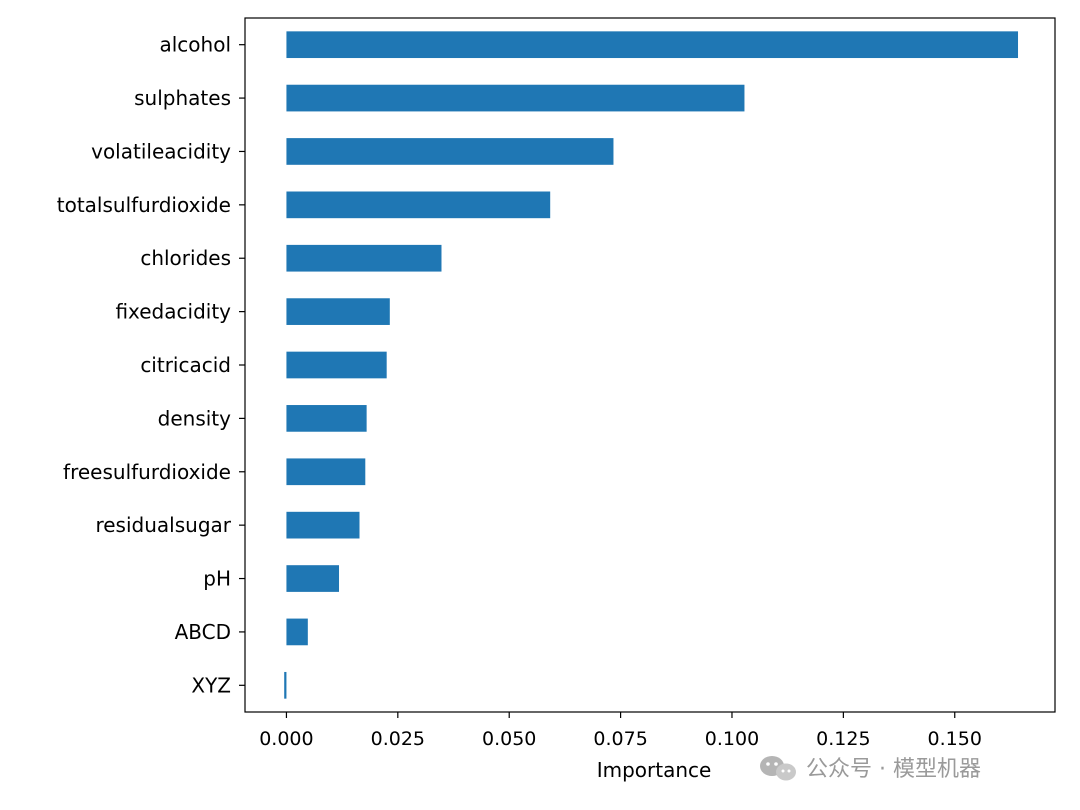 The height and width of the screenshot is (810, 1080). What do you see at coordinates (147, 472) in the screenshot?
I see `category-label-freesulfurdioxide: freesulfurdioxide` at bounding box center [147, 472].